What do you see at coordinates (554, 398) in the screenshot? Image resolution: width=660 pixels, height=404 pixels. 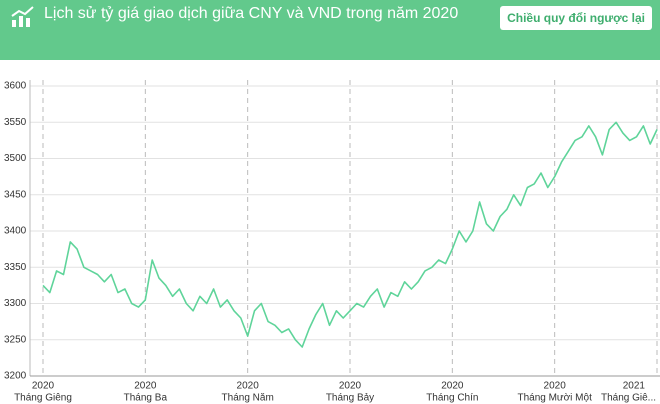 I see `x-tick-label: Tháng Mười Một` at bounding box center [554, 398].